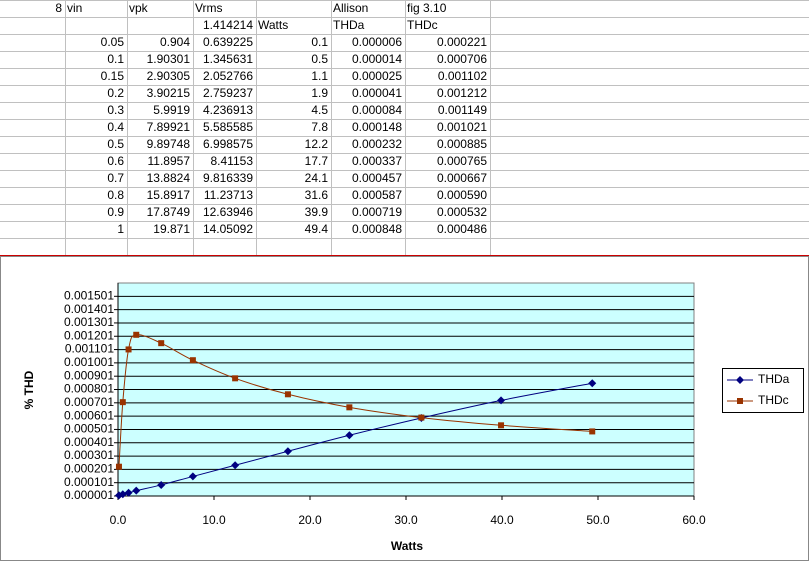 This screenshot has height=561, width=809. I want to click on cell: 11.23713, so click(228, 195).